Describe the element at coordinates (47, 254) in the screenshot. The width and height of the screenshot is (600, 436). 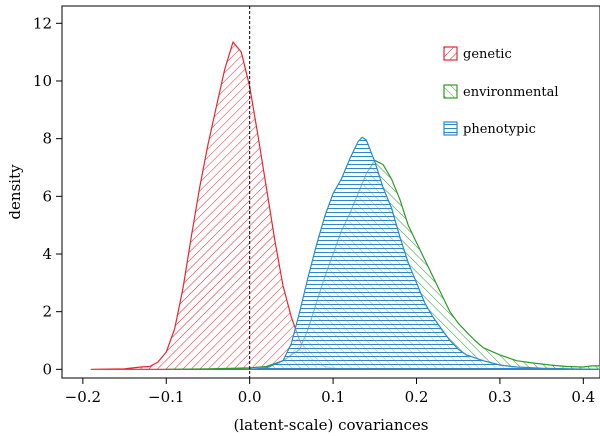
I see `y-tick-label: 4` at that location.